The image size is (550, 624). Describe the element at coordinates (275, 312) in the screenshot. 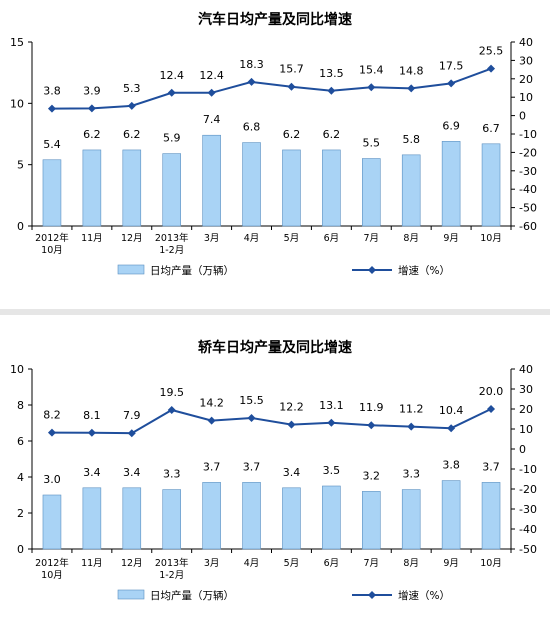

I see `chart-divider` at that location.